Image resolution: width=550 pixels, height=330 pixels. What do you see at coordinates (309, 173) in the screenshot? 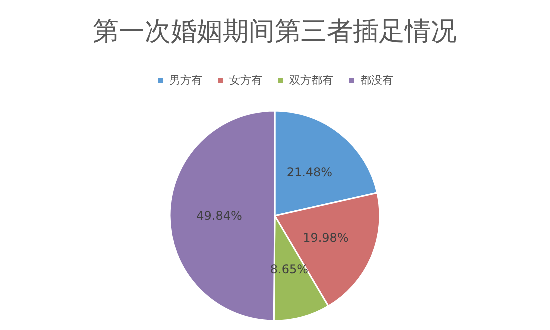
I see `data-label: 21.48%` at bounding box center [309, 173].